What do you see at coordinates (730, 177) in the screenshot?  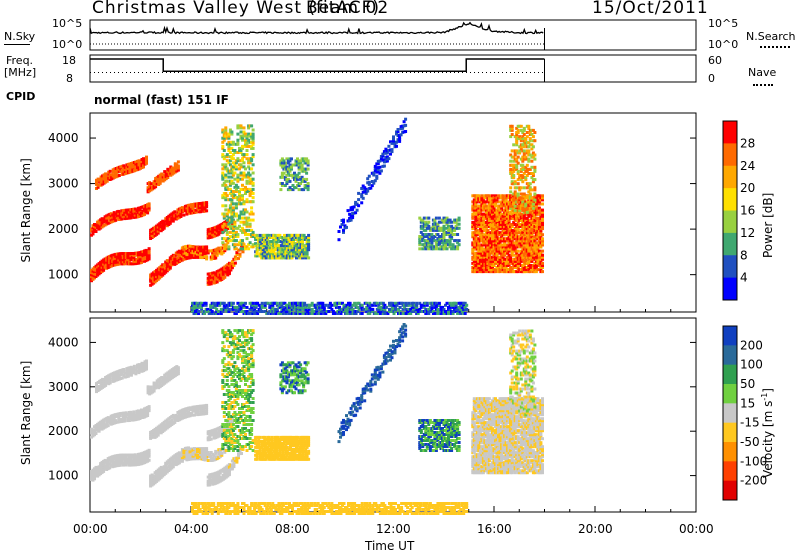 I see `power-colorbar-swatch` at bounding box center [730, 177].